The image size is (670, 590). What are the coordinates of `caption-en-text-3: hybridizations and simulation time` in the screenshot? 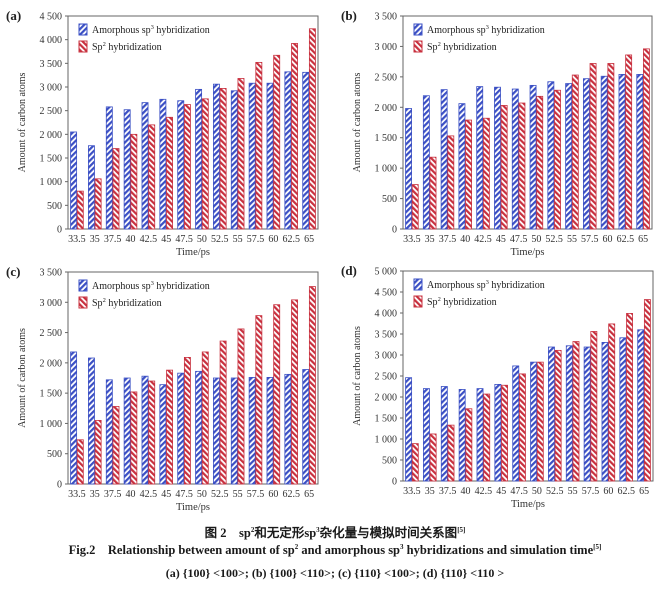 It's located at (498, 550).